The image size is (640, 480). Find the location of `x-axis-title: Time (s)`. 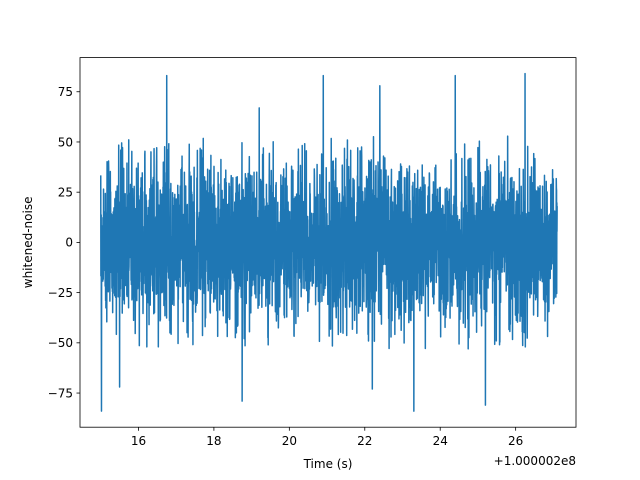

x-axis-title: Time (s) is located at coordinates (328, 464).